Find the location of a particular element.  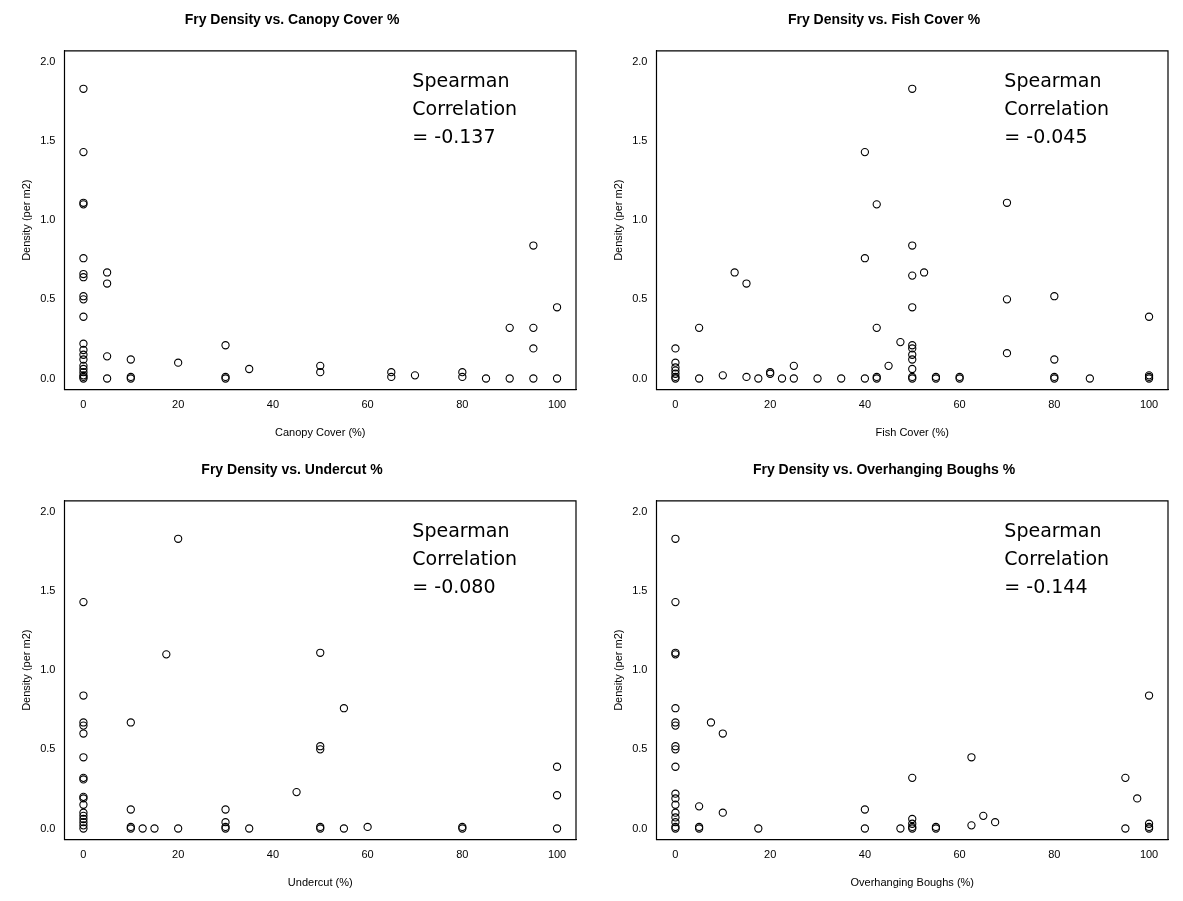

chart-title: Fry Density vs. Undercut % is located at coordinates (292, 469).